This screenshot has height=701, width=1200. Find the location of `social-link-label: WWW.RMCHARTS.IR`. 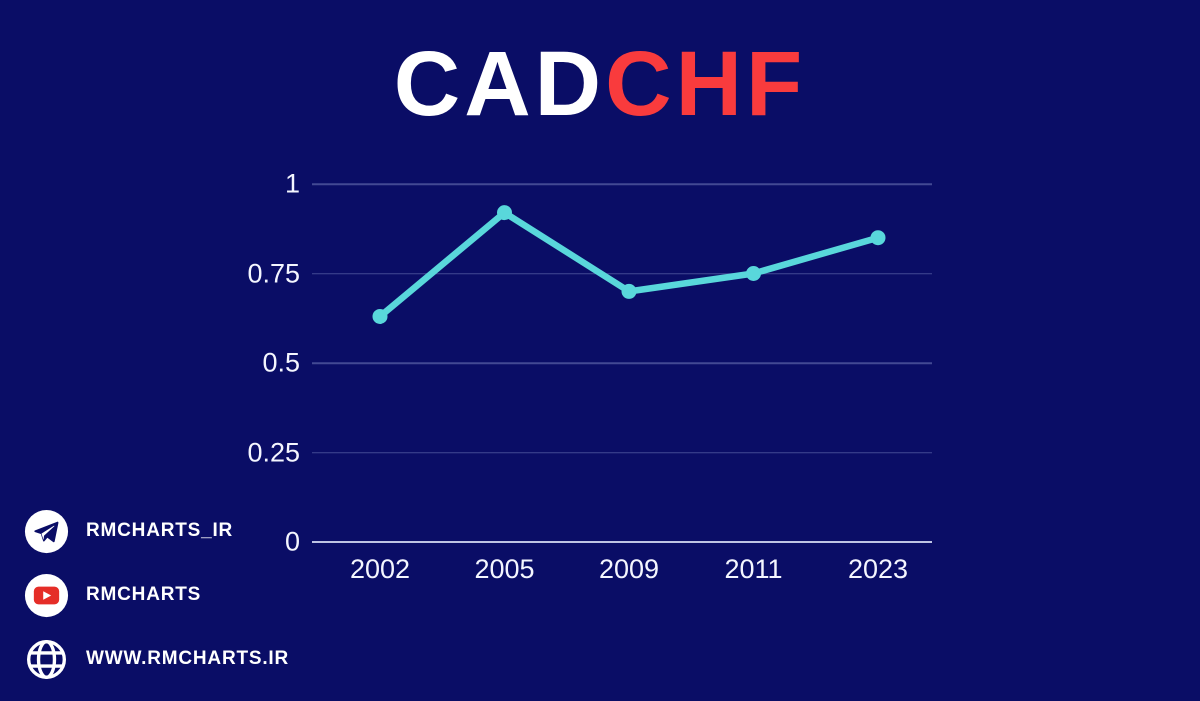

social-link-label: WWW.RMCHARTS.IR is located at coordinates (188, 658).